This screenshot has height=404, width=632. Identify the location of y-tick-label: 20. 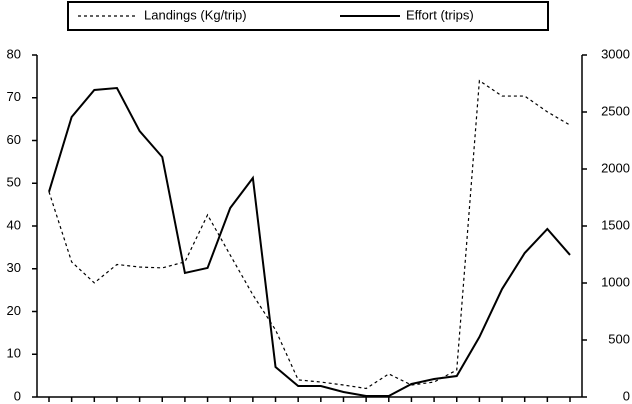
(14, 310).